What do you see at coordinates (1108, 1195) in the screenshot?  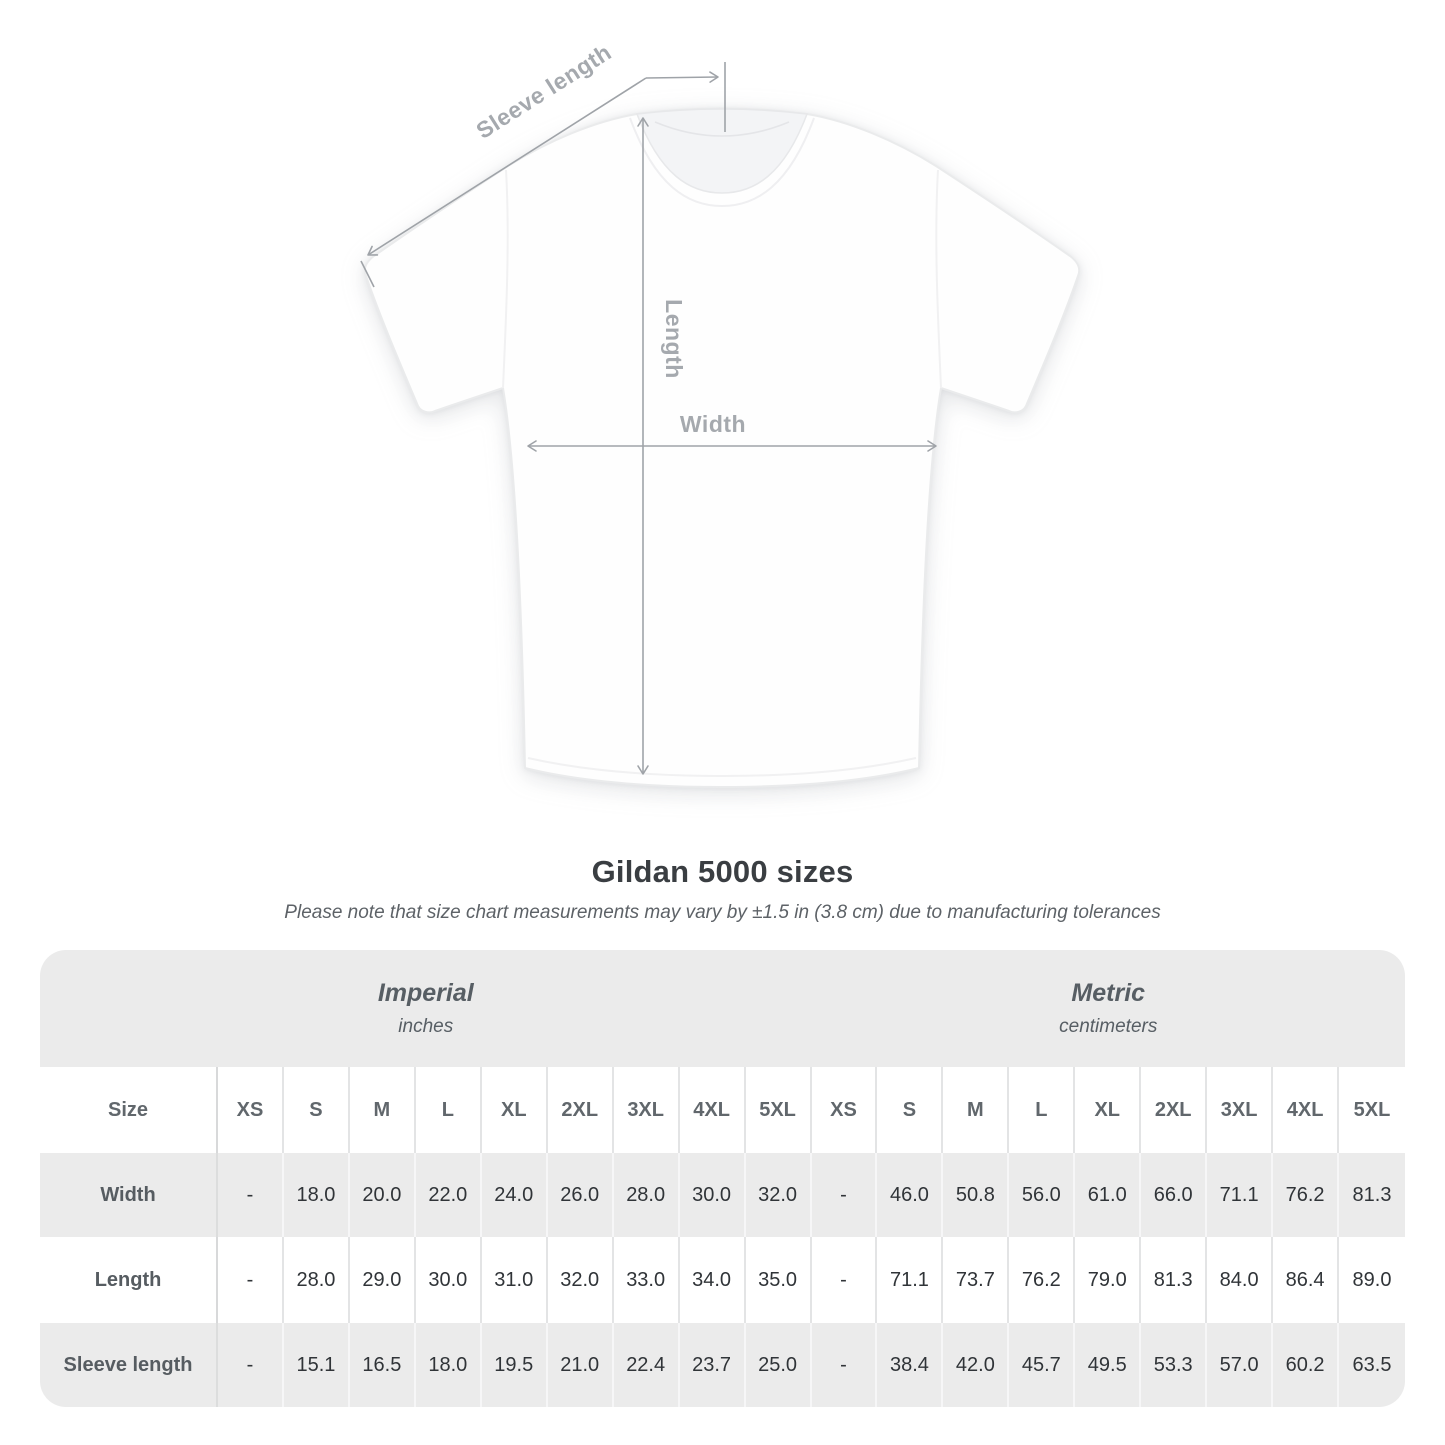 I see `value-cell: 61.0` at bounding box center [1108, 1195].